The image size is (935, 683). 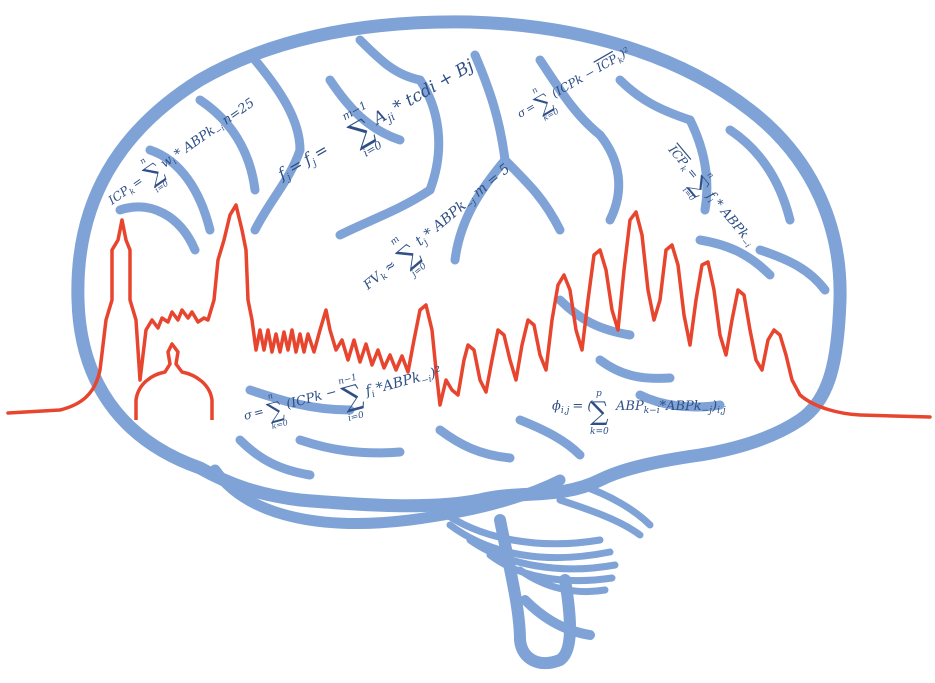 What do you see at coordinates (670, 407) in the screenshot?
I see `svg-text: ABPk−i*ABPk−j)i,j` at bounding box center [670, 407].